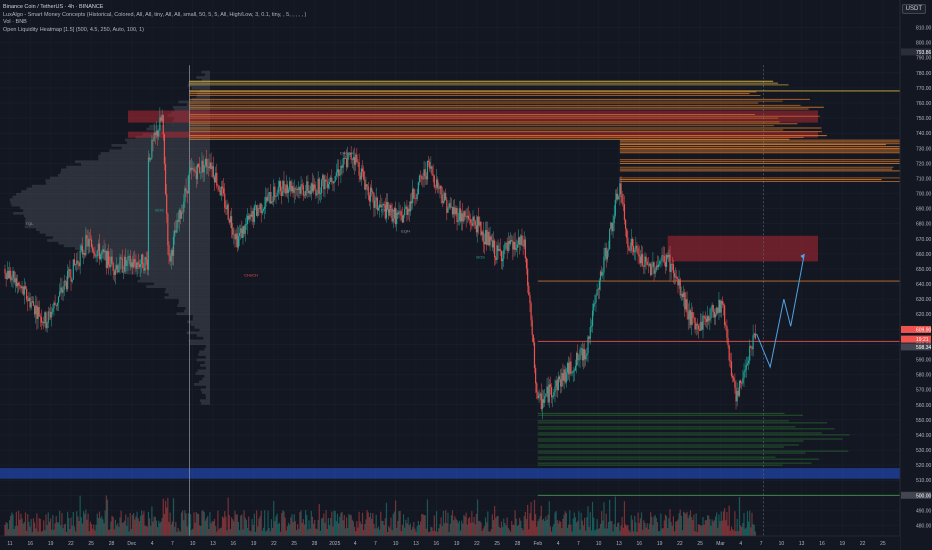  What do you see at coordinates (720, 544) in the screenshot?
I see `time-tick-label: Mar` at bounding box center [720, 544].